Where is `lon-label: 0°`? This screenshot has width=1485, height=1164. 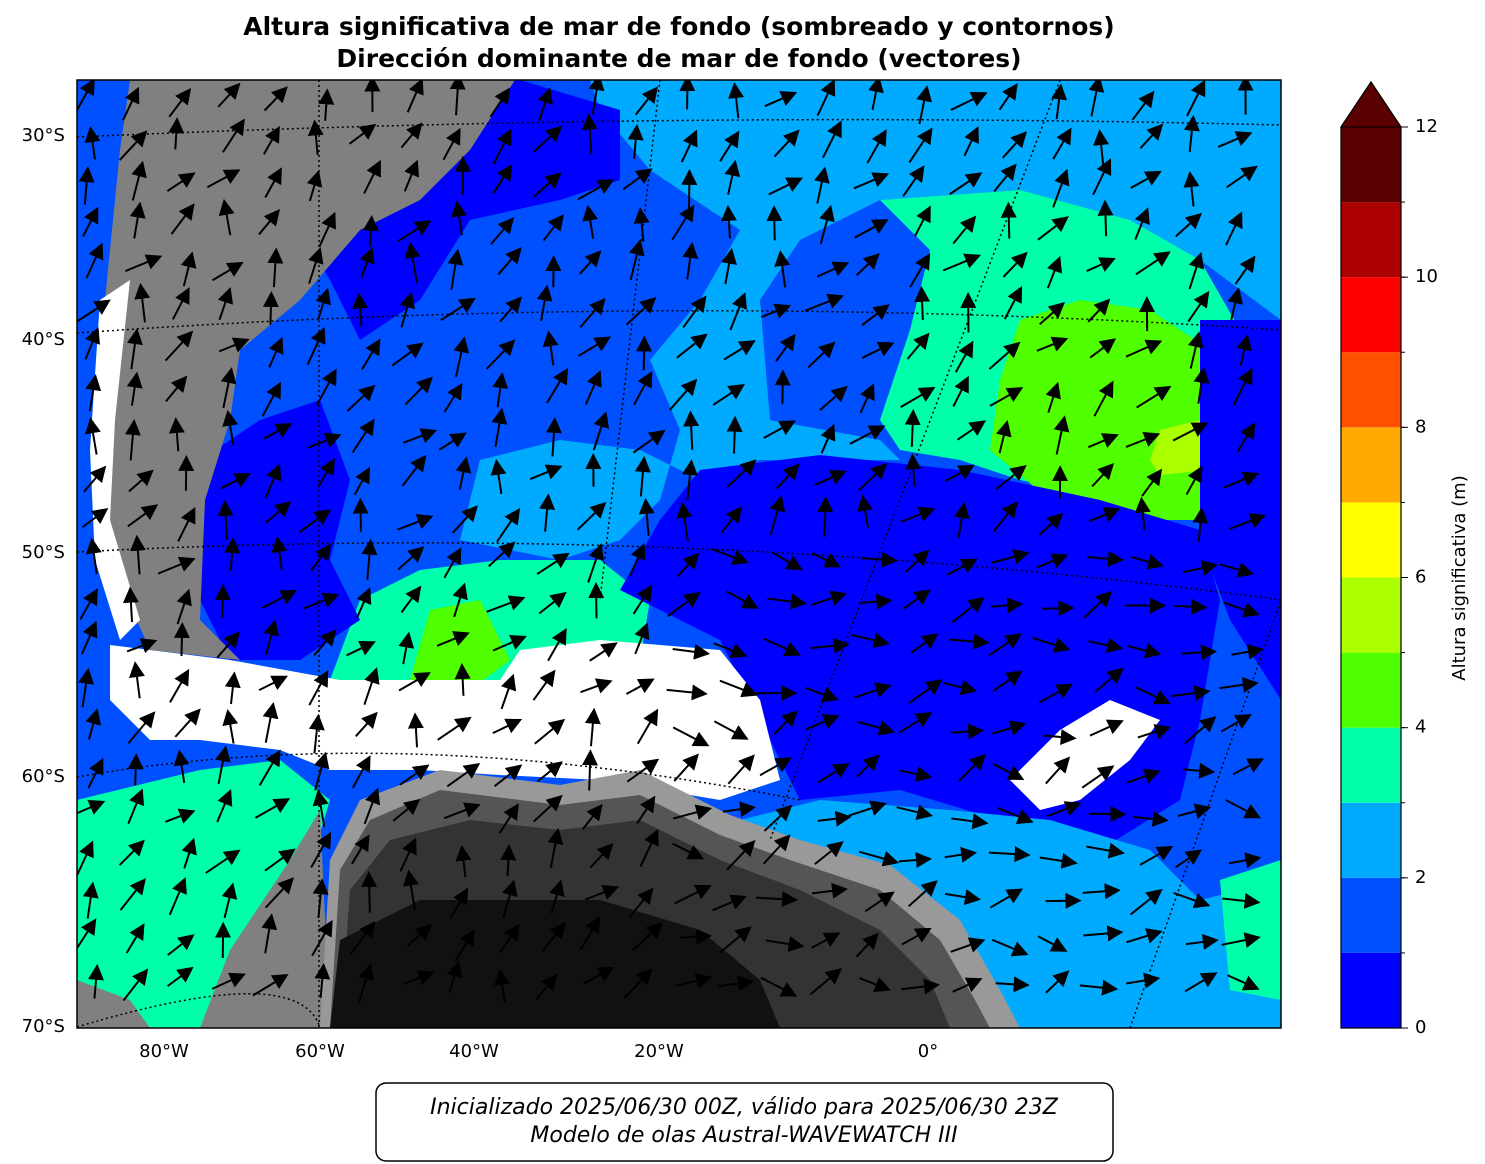 lon-label: 0° is located at coordinates (928, 1051).